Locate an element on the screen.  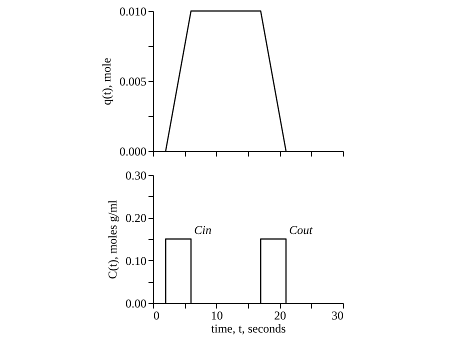
y-tick-label: 0.20 is located at coordinates (136, 218).